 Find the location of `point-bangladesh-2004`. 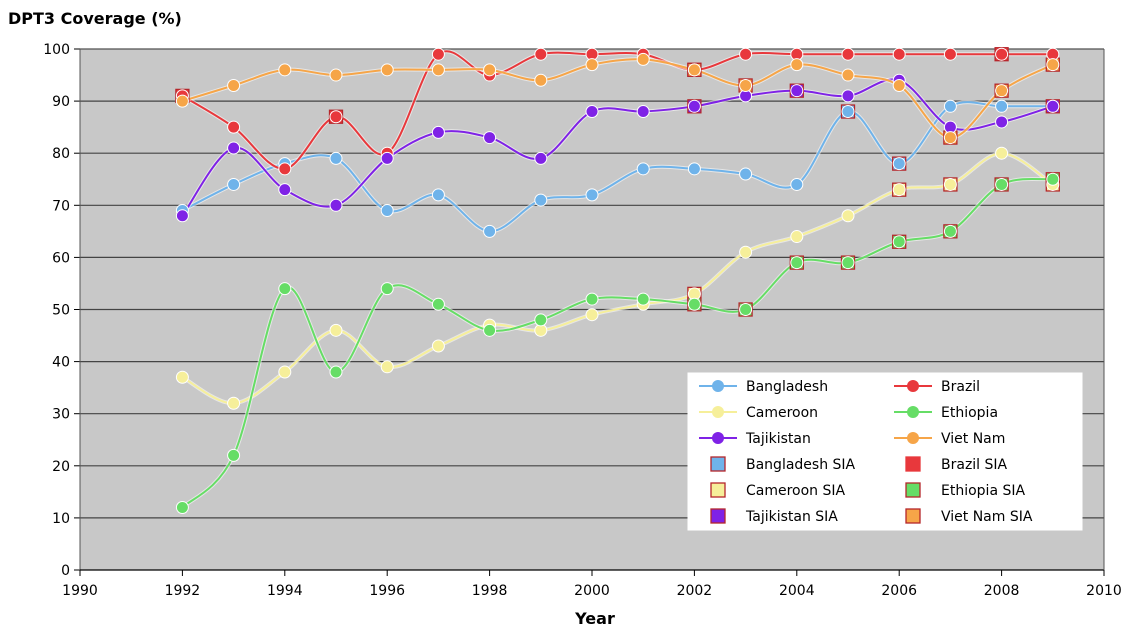

point-bangladesh-2004 is located at coordinates (797, 184).